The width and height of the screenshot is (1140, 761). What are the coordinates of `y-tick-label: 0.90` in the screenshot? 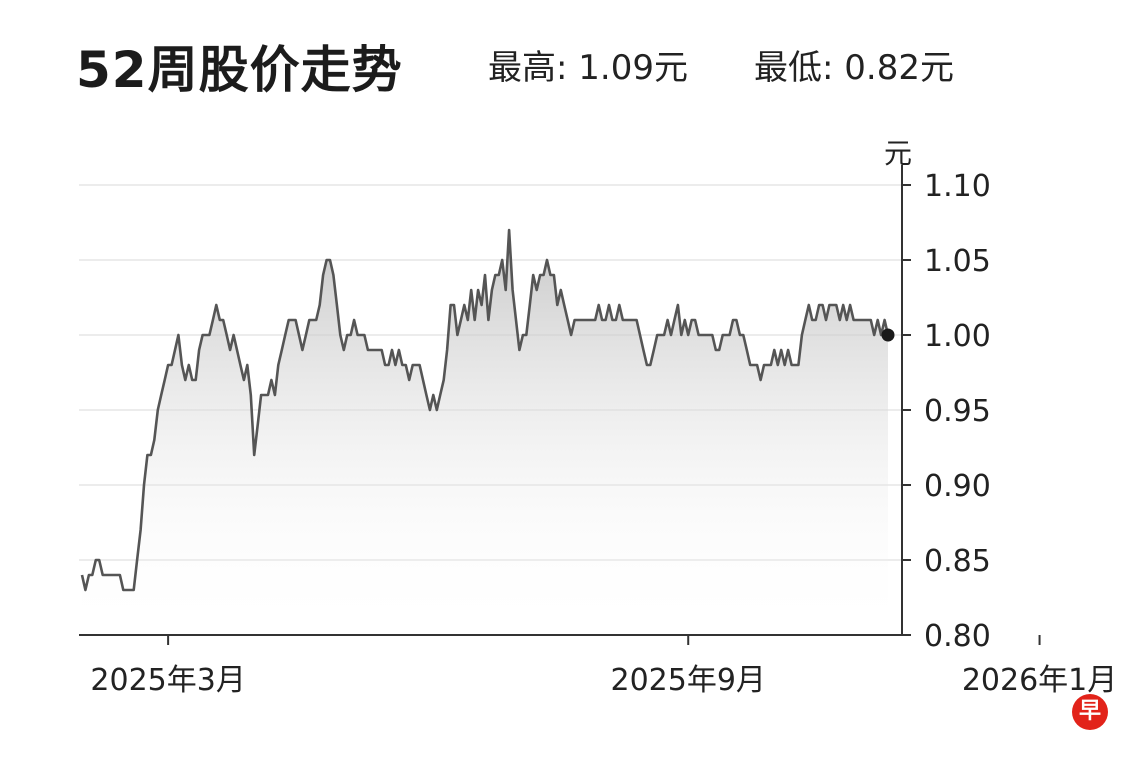 It's located at (957, 486).